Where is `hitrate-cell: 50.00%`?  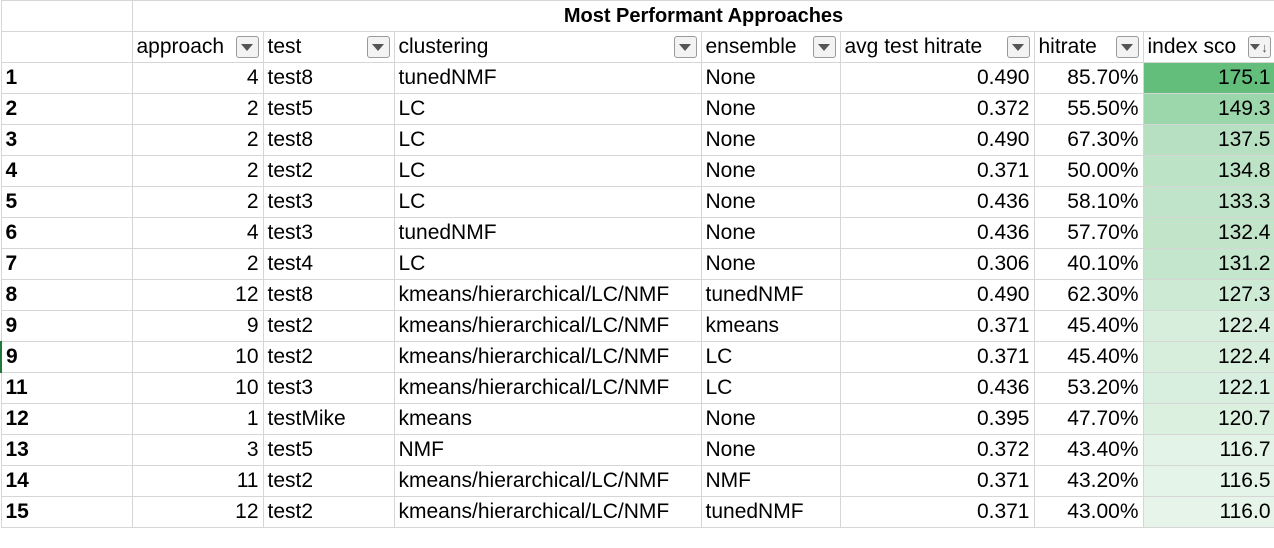 hitrate-cell: 50.00% is located at coordinates (1088, 171).